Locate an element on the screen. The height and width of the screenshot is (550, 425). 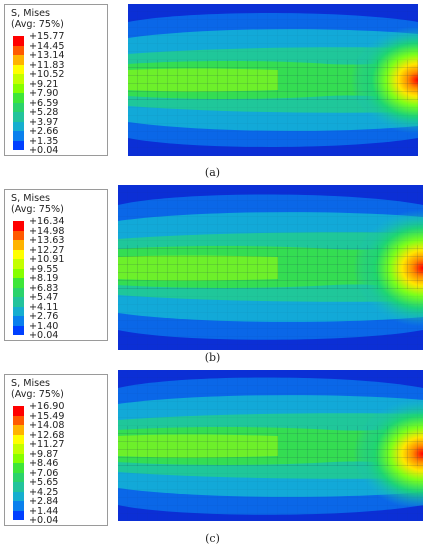
legend-level-label: +9.55 is located at coordinates (44, 269).